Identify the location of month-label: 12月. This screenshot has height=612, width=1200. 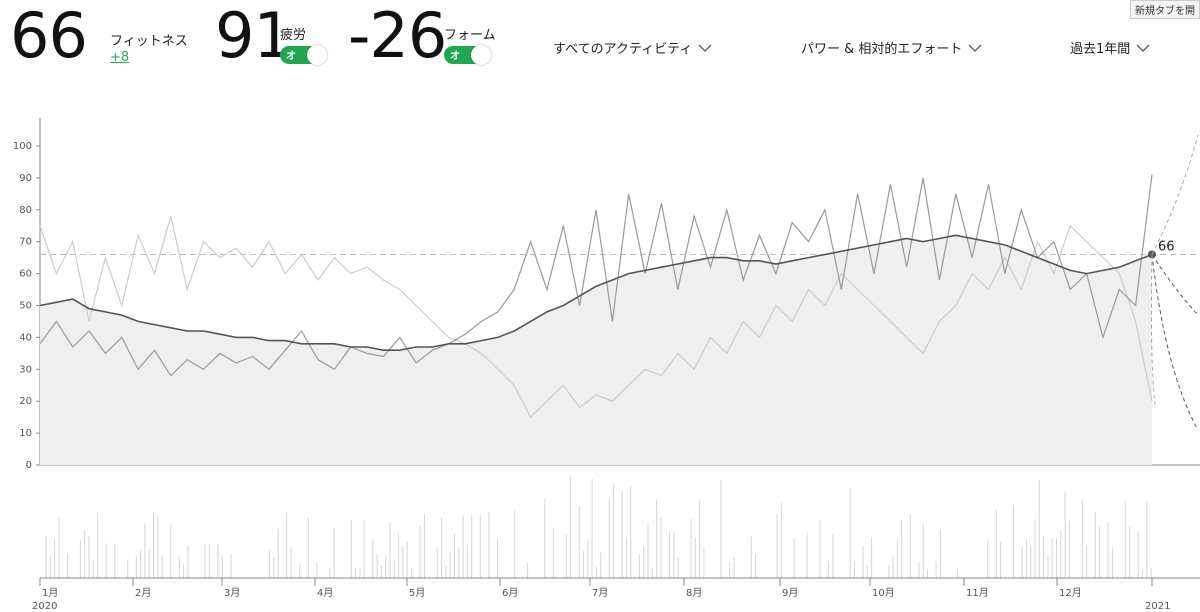
(1070, 593).